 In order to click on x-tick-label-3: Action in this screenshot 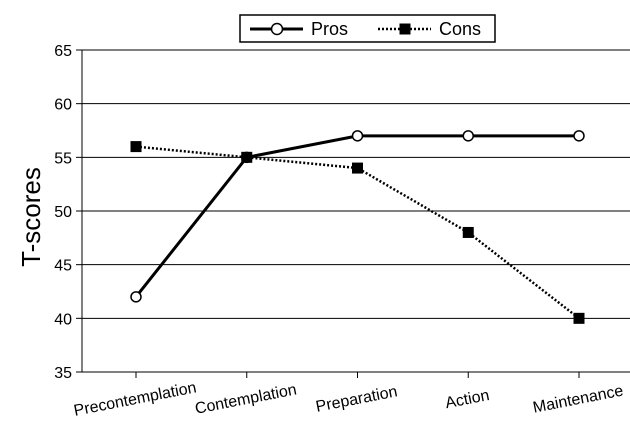, I will do `click(467, 399)`.